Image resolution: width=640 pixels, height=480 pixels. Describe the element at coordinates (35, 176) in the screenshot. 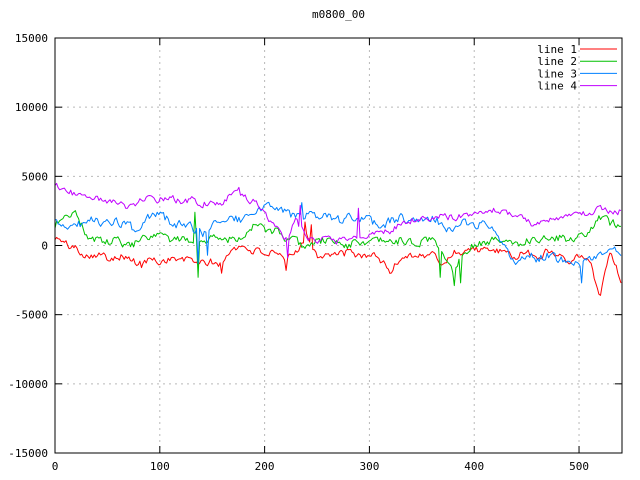

I see `y-tick-label: 5000` at that location.